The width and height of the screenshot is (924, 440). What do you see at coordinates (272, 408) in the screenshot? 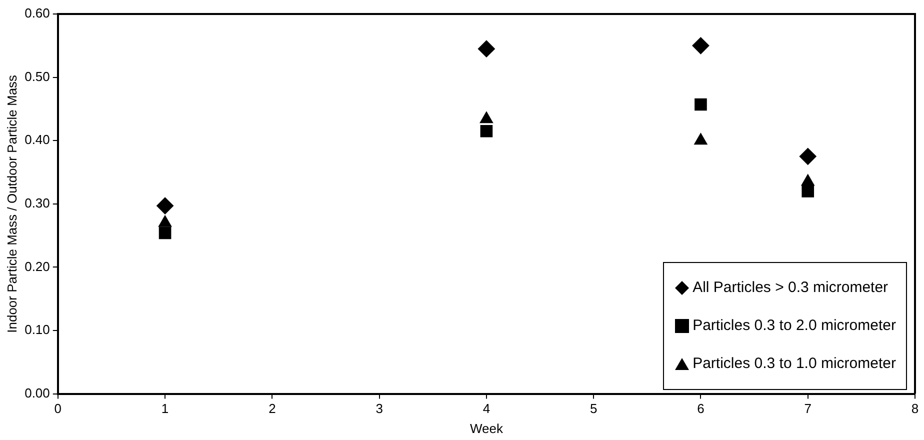
I see `x-tick-label: 2` at bounding box center [272, 408].